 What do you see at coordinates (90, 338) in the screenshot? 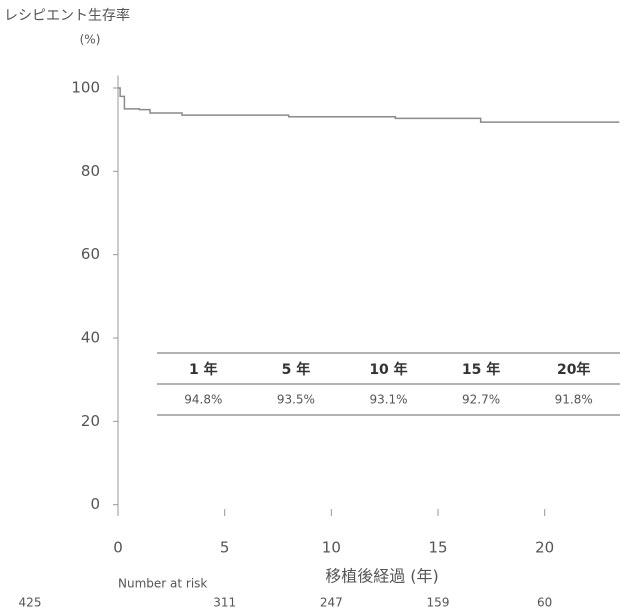
I see `y-tick-label: 40` at bounding box center [90, 338].